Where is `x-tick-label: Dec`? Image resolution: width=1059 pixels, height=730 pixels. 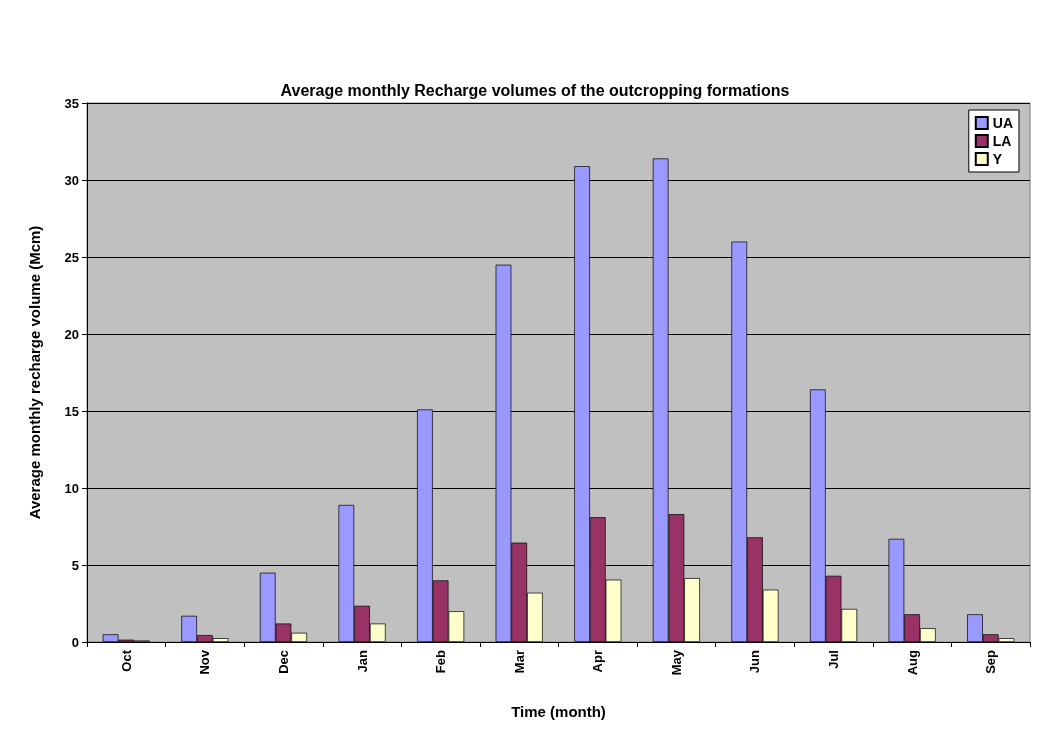
x-tick-label: Dec is located at coordinates (283, 662).